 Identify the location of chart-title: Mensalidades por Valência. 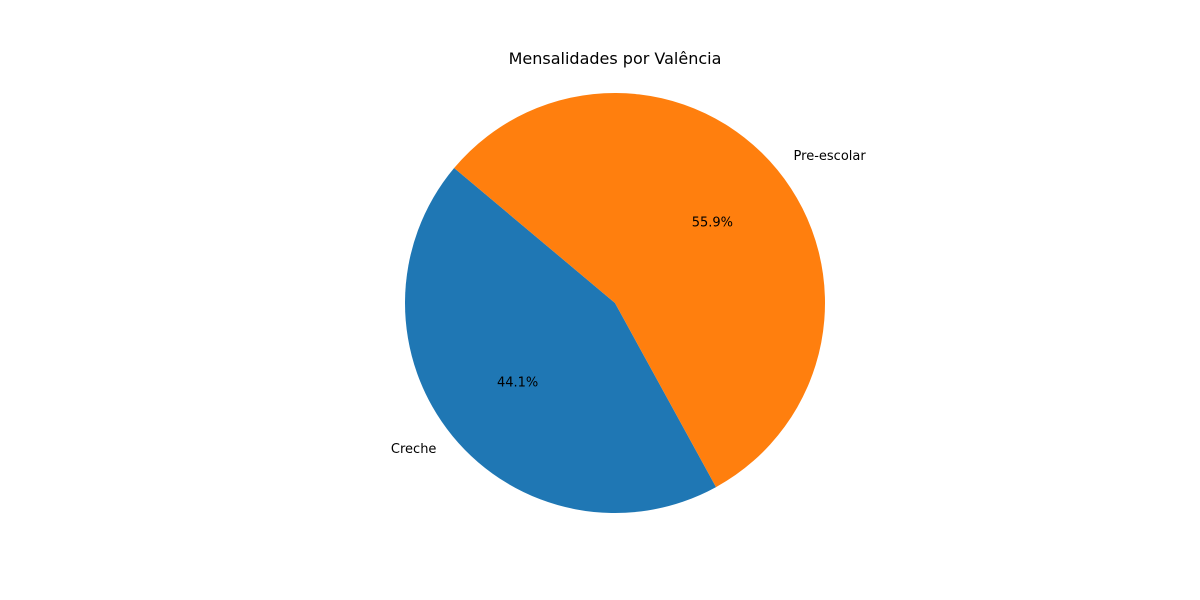
(615, 58).